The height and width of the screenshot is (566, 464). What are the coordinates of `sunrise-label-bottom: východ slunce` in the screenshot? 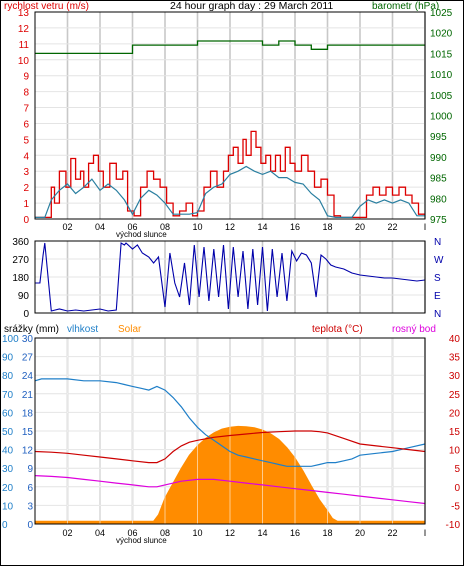 It's located at (141, 540).